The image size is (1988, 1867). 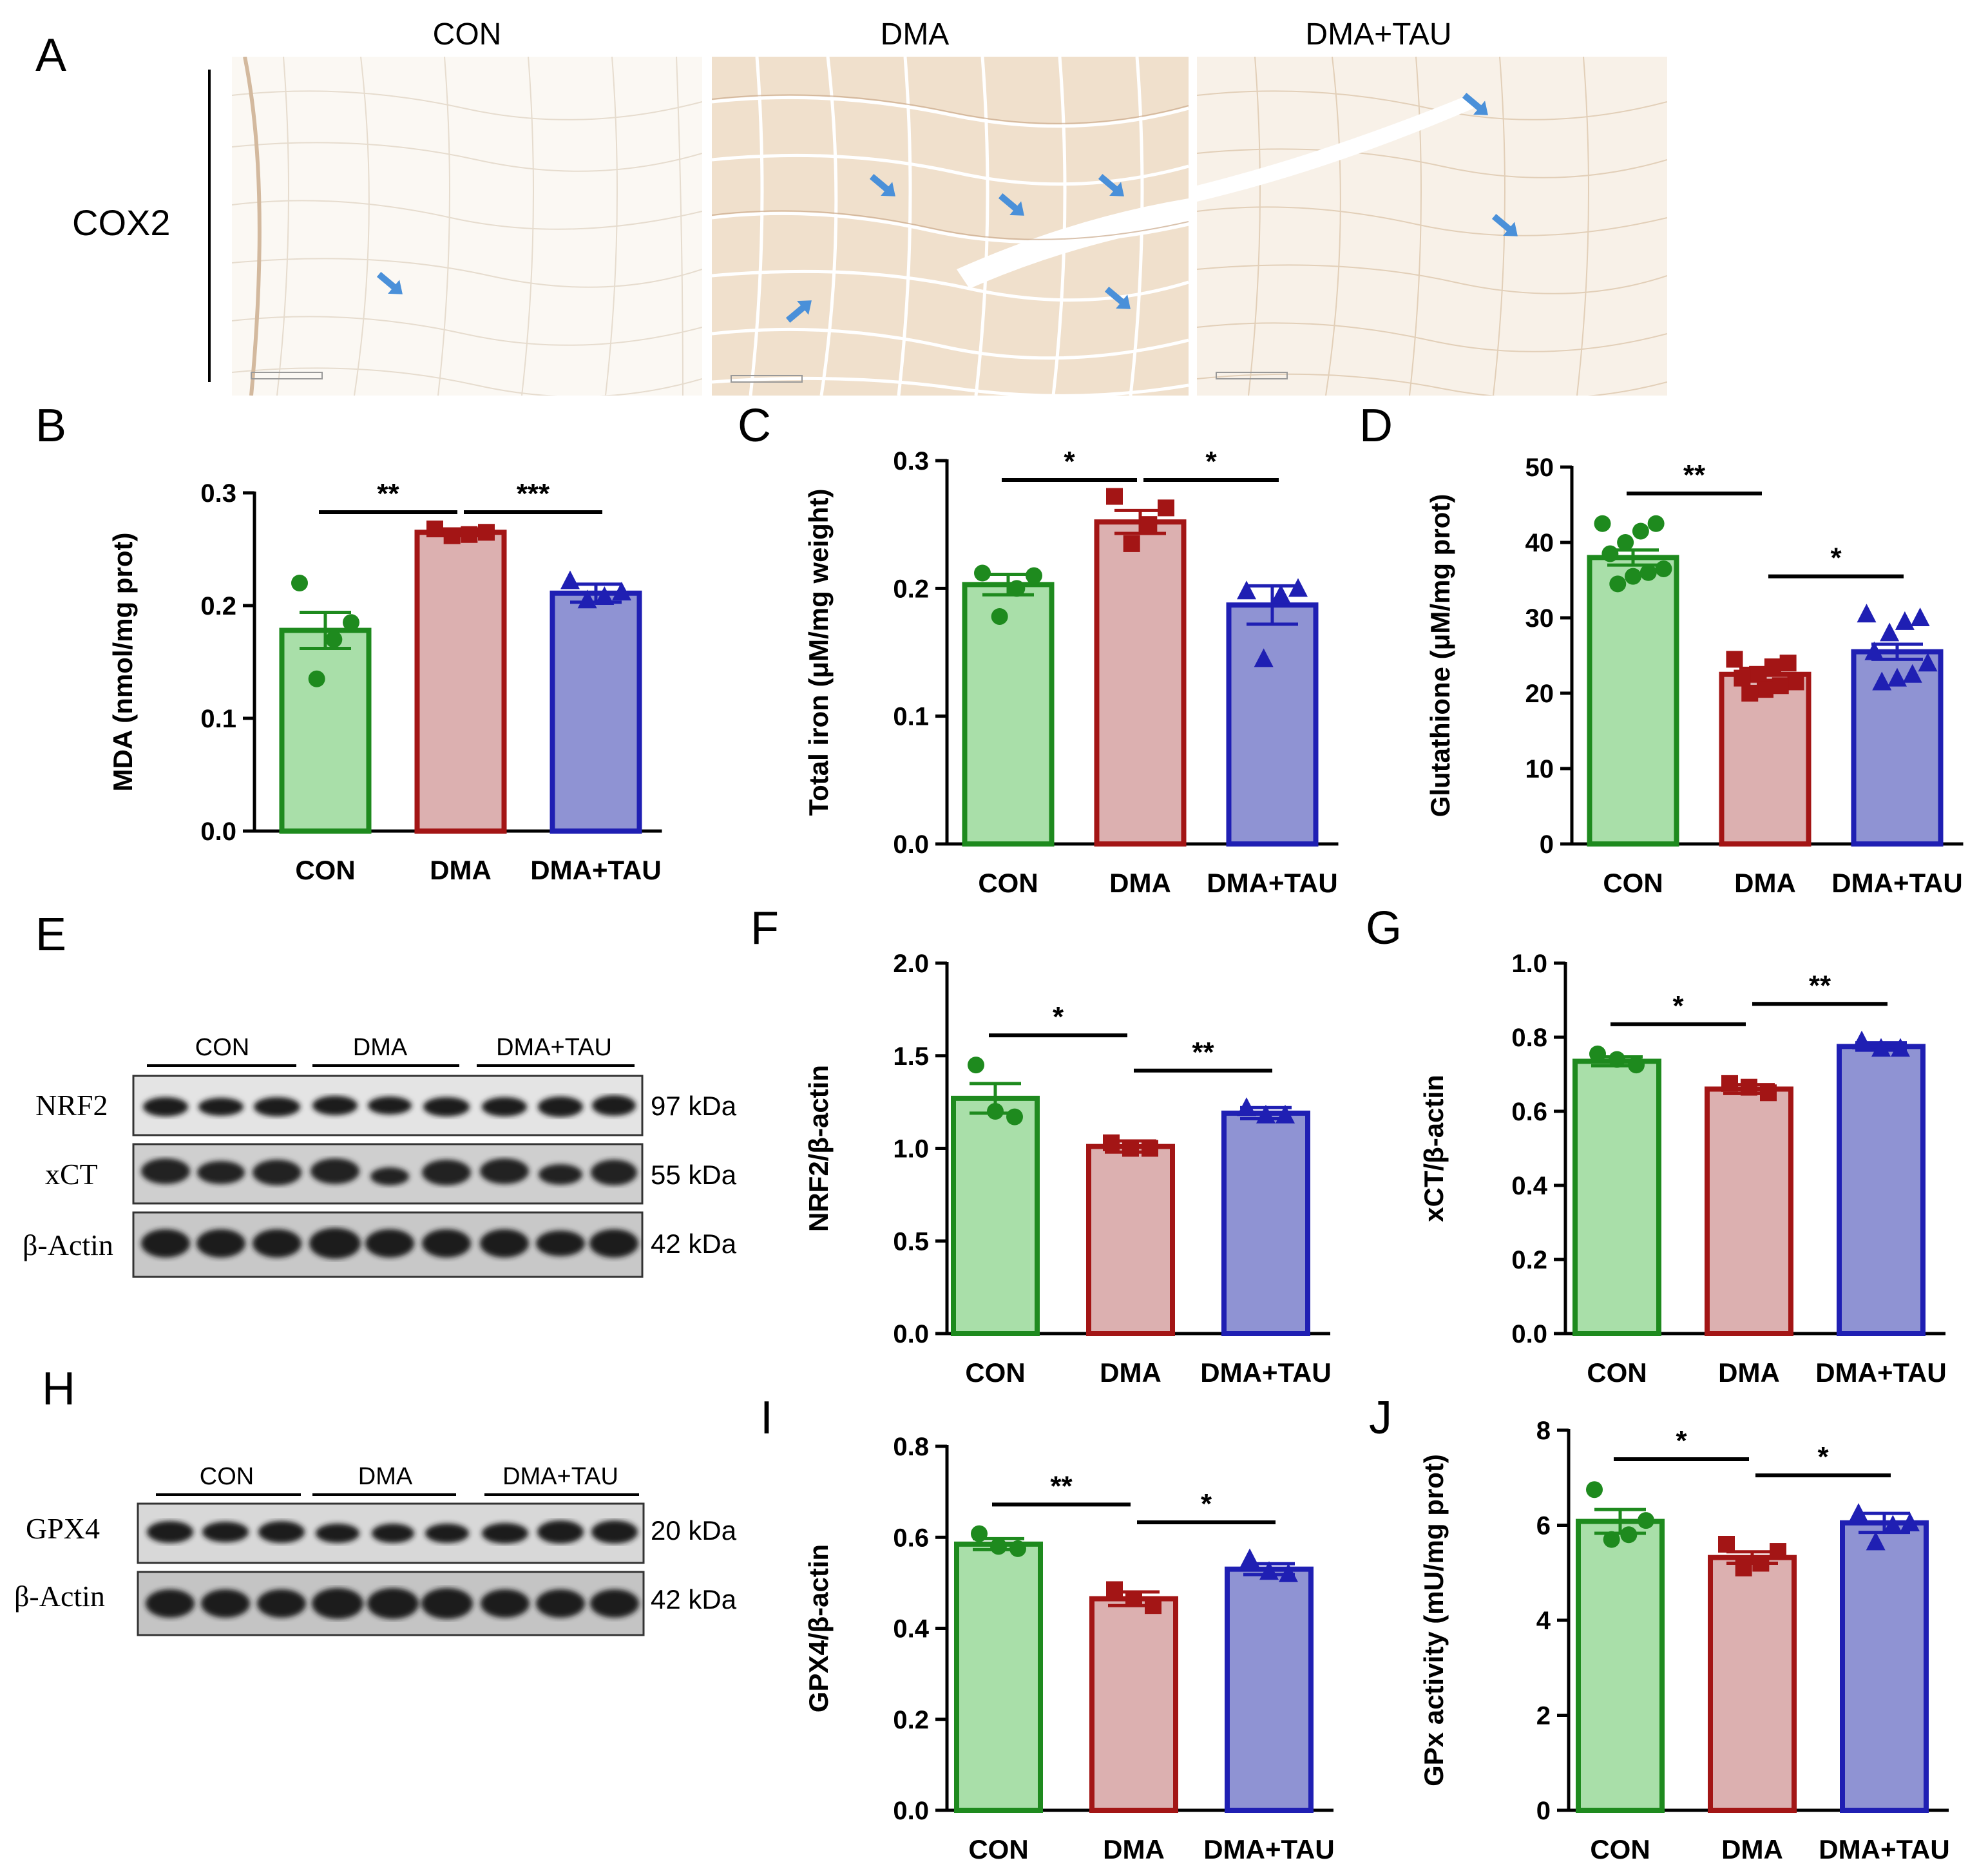 I want to click on chart-j-tick-label-4: 8, so click(x=1543, y=1431).